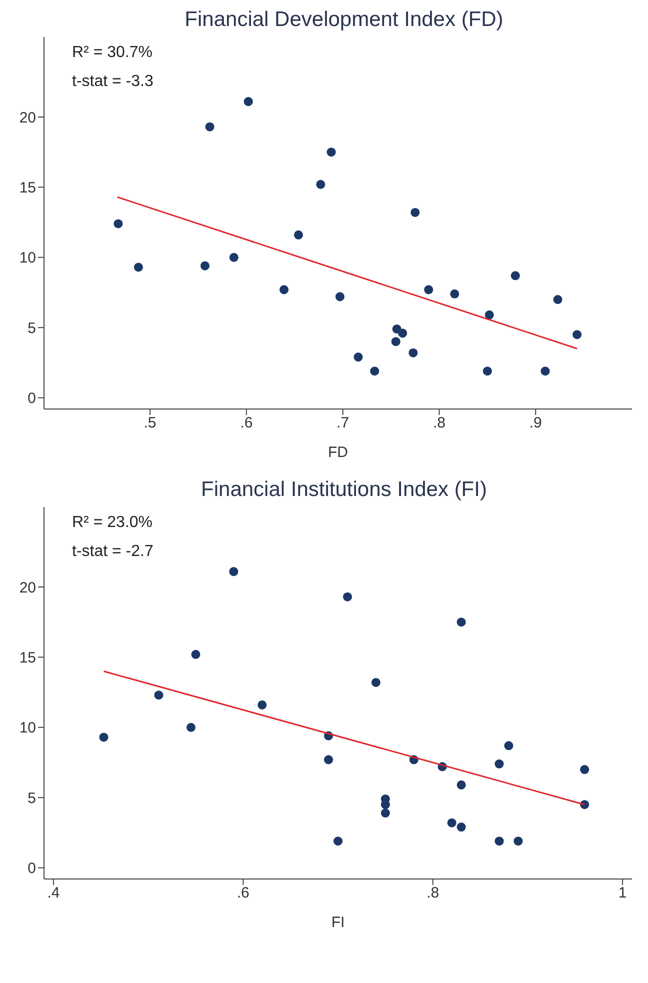 This screenshot has width=648, height=983. I want to click on annotation: R² = 23.0%, so click(113, 523).